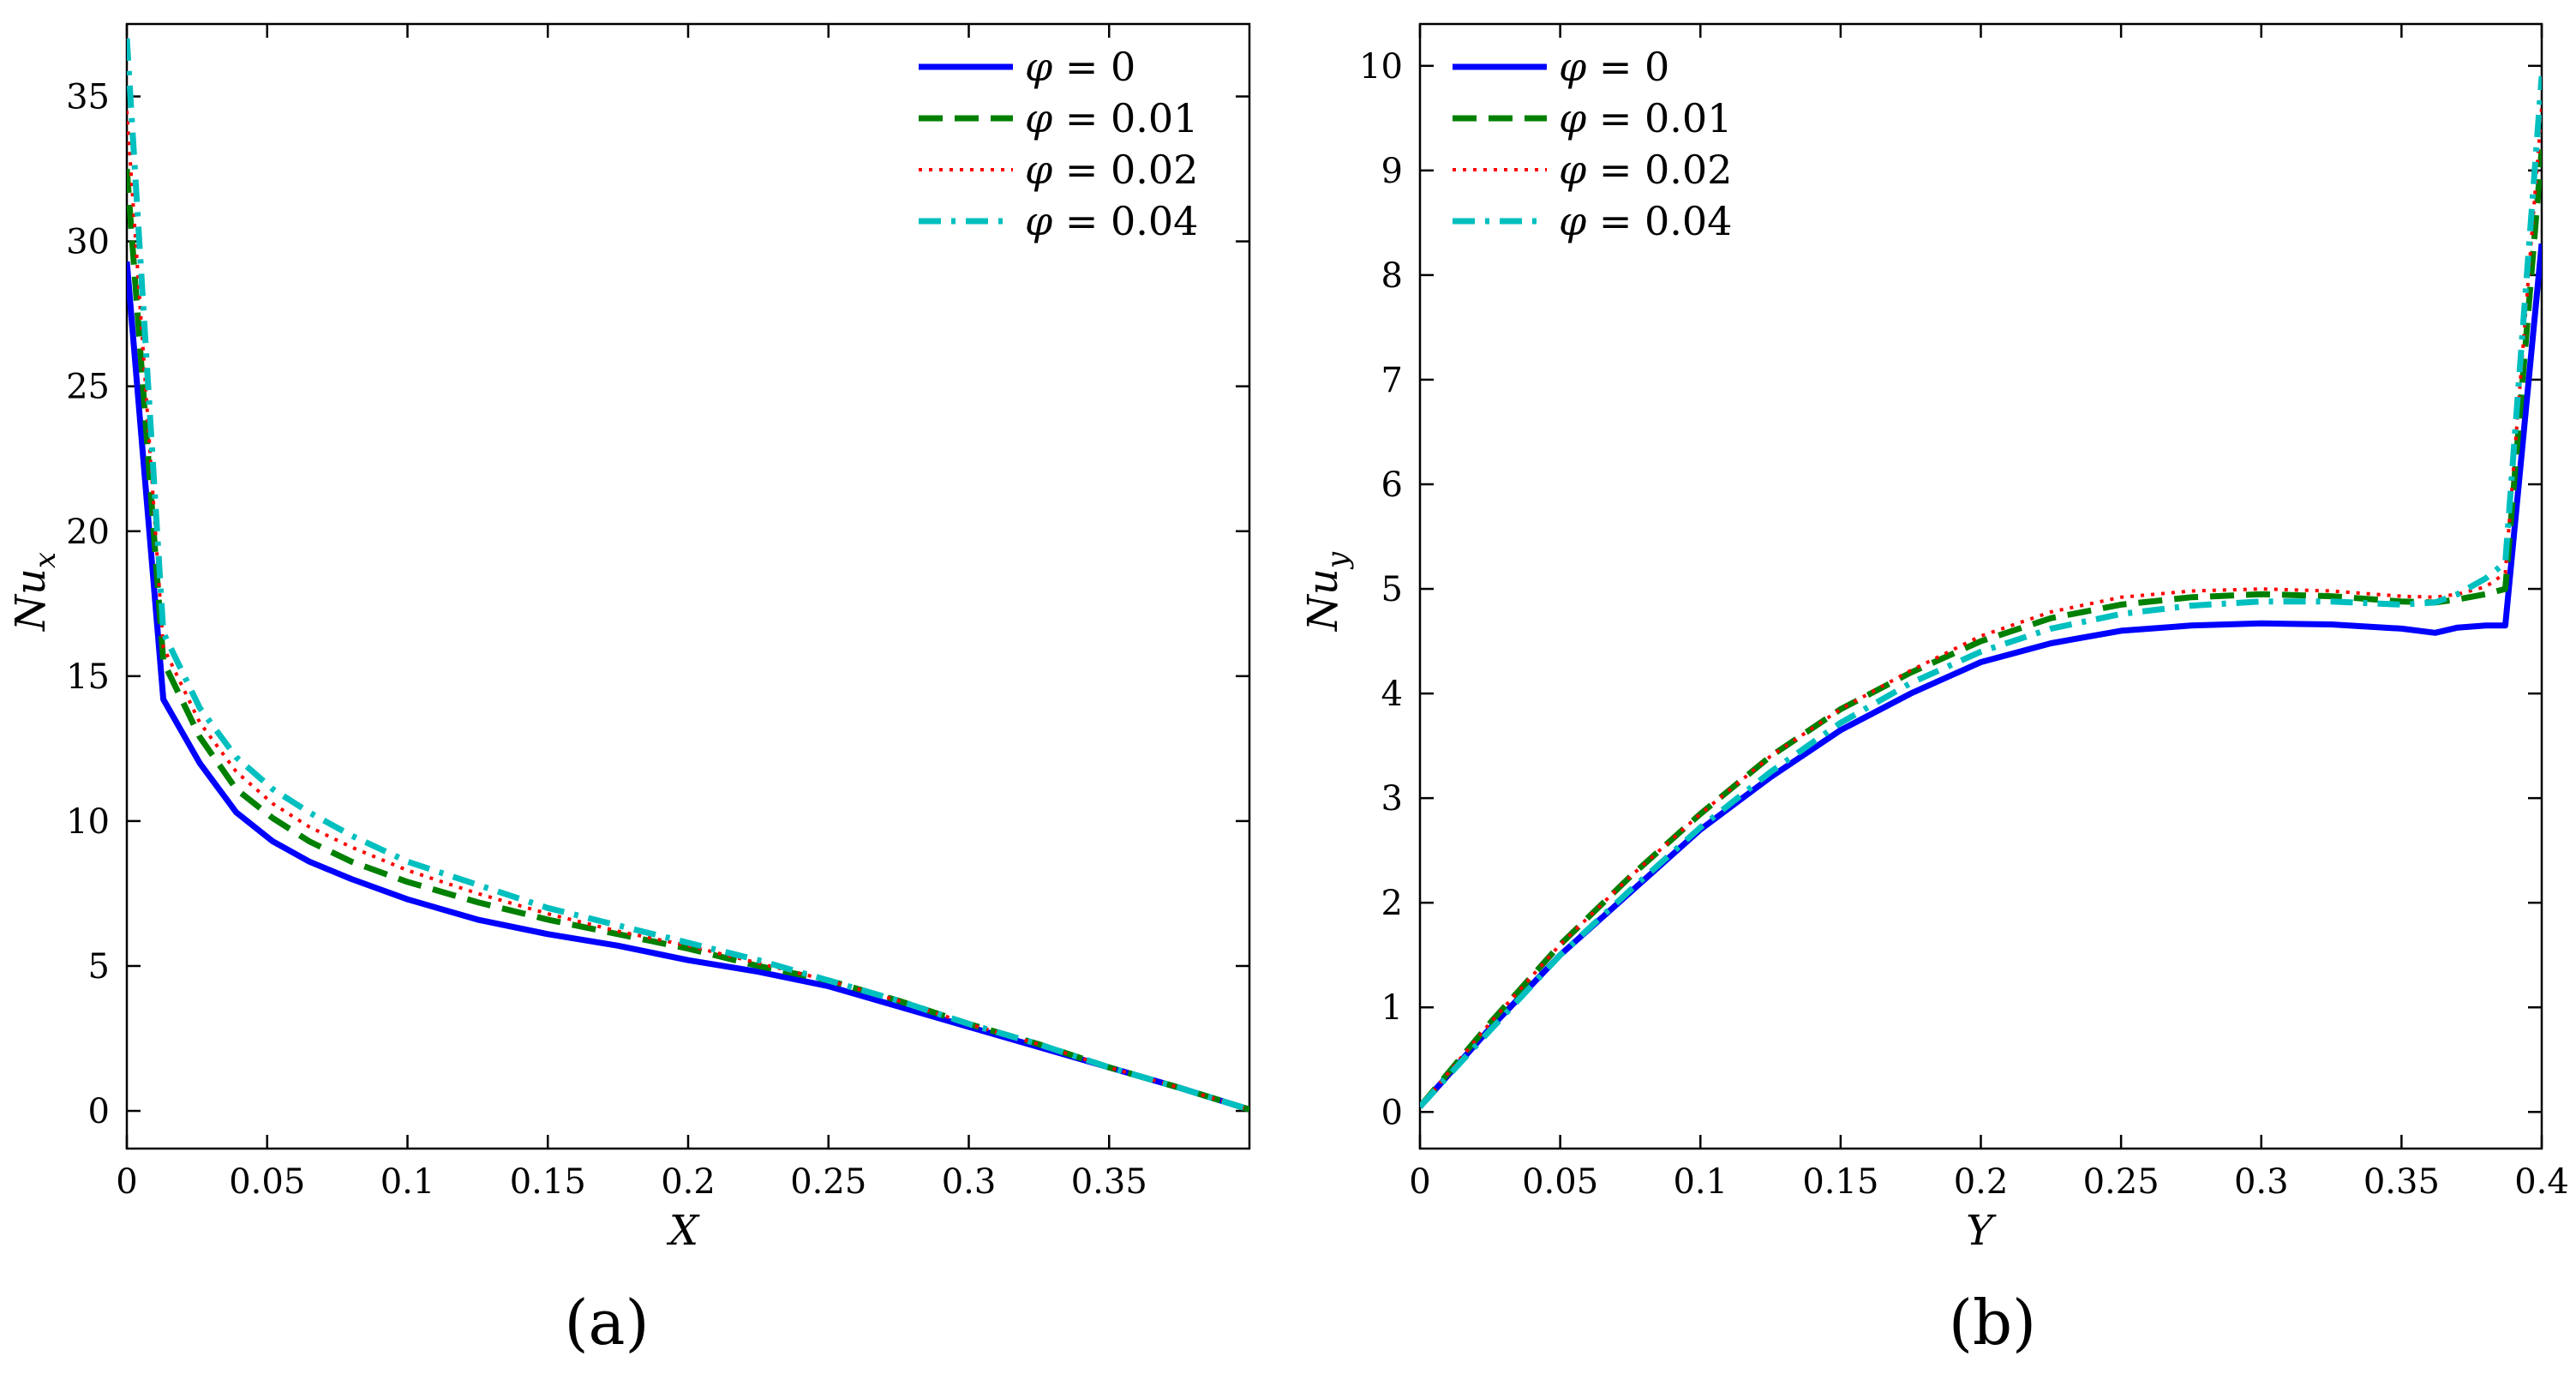 This screenshot has height=1380, width=2576. I want to click on y-tick-label: 1, so click(1392, 1008).